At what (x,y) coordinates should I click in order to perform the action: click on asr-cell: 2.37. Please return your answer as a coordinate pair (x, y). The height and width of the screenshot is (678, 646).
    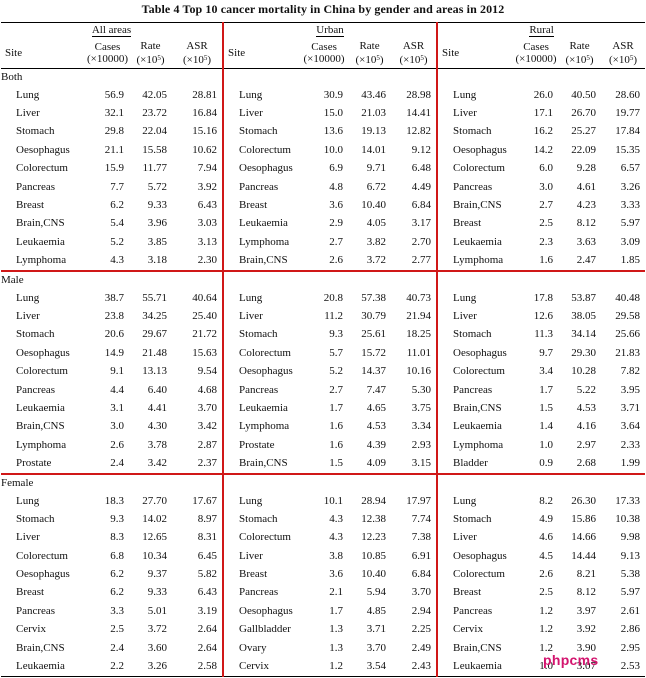
    Looking at the image, I should click on (207, 463).